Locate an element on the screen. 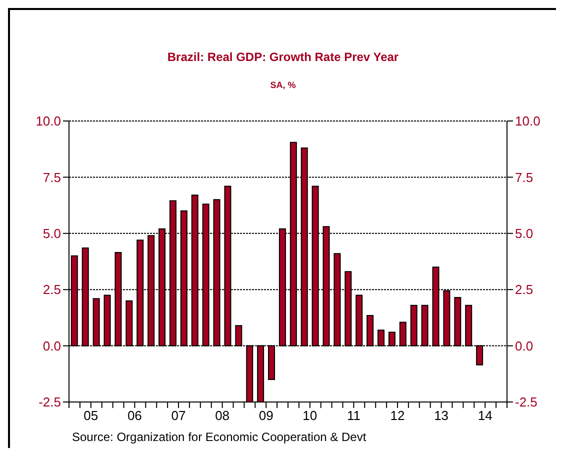 This screenshot has width=562, height=454. y2-tick-label: 0.0 is located at coordinates (524, 346).